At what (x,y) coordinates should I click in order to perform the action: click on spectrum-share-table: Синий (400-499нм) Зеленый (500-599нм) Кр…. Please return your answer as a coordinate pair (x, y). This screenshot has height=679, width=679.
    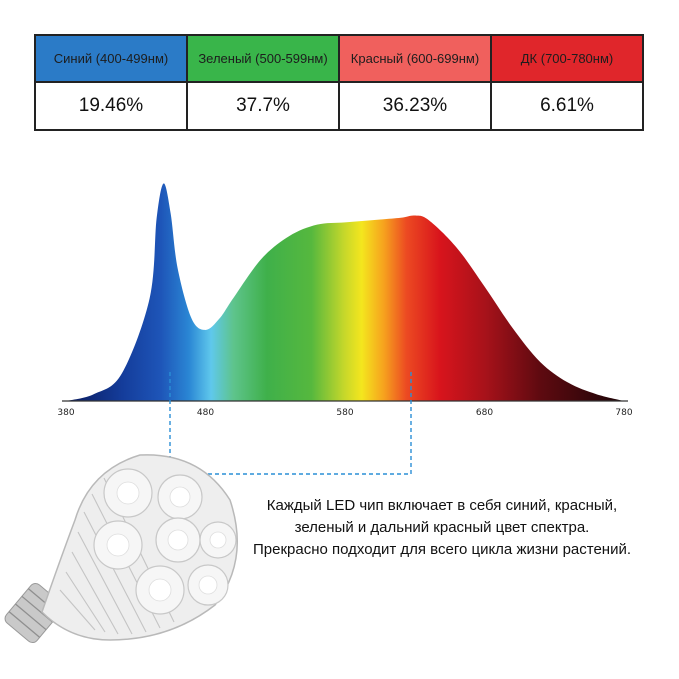
    Looking at the image, I should click on (339, 82).